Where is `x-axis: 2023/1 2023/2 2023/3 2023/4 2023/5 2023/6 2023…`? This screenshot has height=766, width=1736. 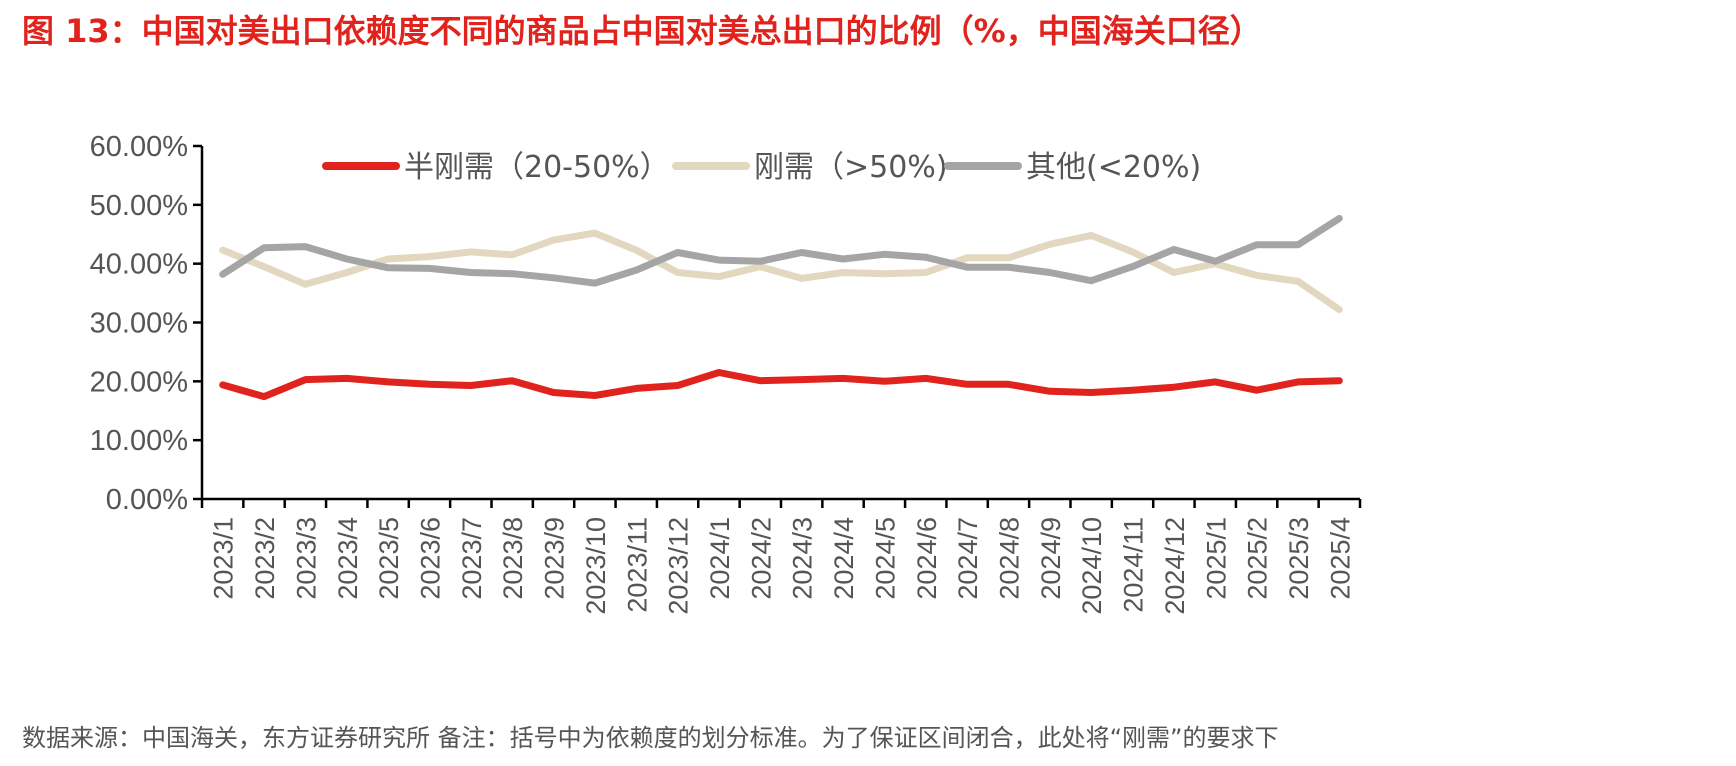
x-axis: 2023/1 2023/2 2023/3 2023/4 2023/5 2023/6 2023… is located at coordinates (781, 556).